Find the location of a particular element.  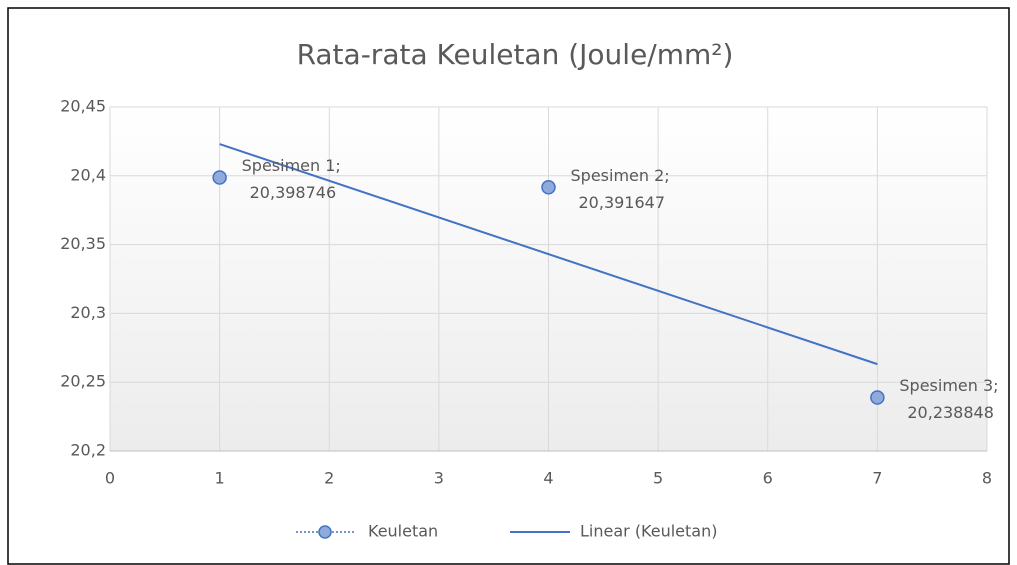

x-tick-label: 0 is located at coordinates (110, 478).